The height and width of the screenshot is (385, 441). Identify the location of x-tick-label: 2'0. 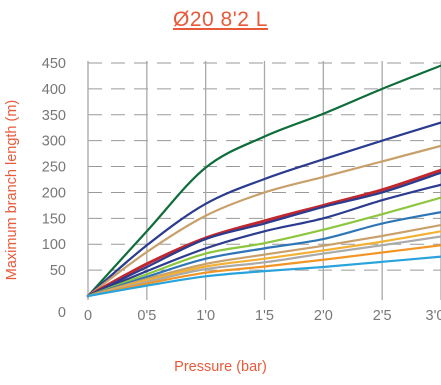
(323, 316).